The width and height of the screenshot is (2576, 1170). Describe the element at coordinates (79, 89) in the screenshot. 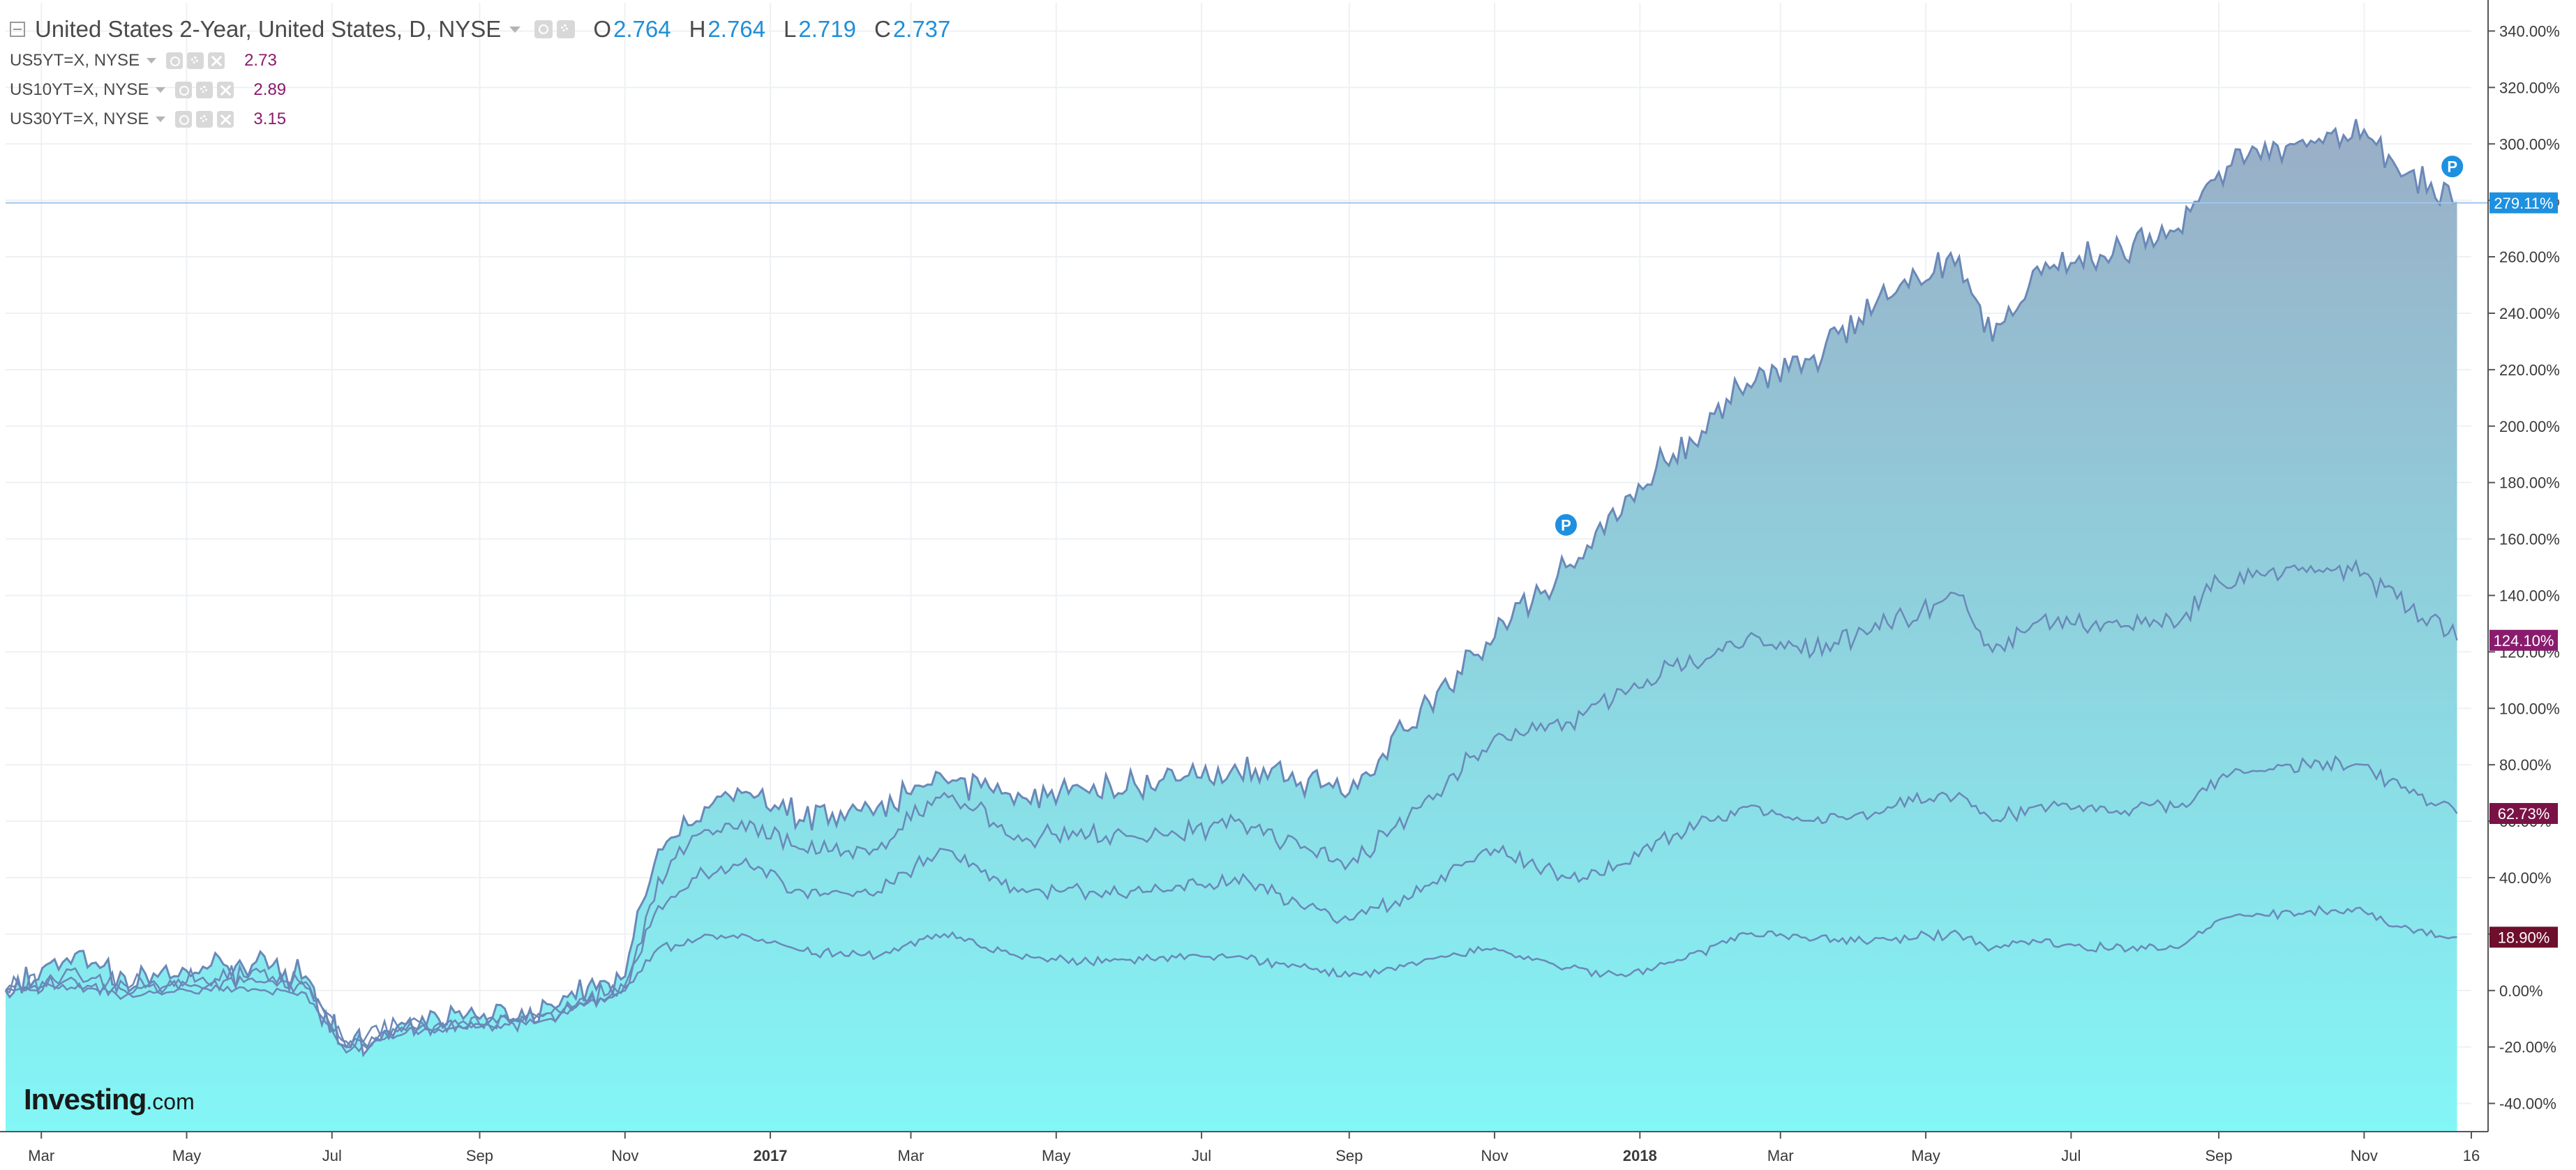

I see `compare-symbol: US10YT=X, NYSE` at that location.